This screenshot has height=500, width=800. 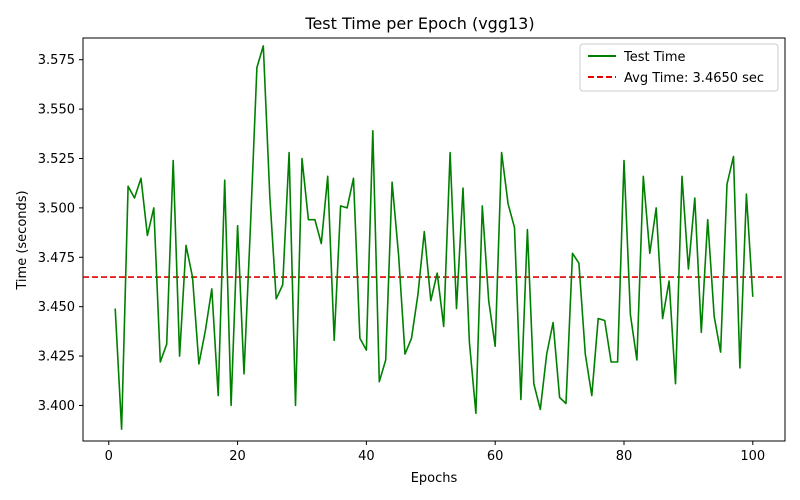 What do you see at coordinates (56, 258) in the screenshot?
I see `y-tick-label: 3.475` at bounding box center [56, 258].